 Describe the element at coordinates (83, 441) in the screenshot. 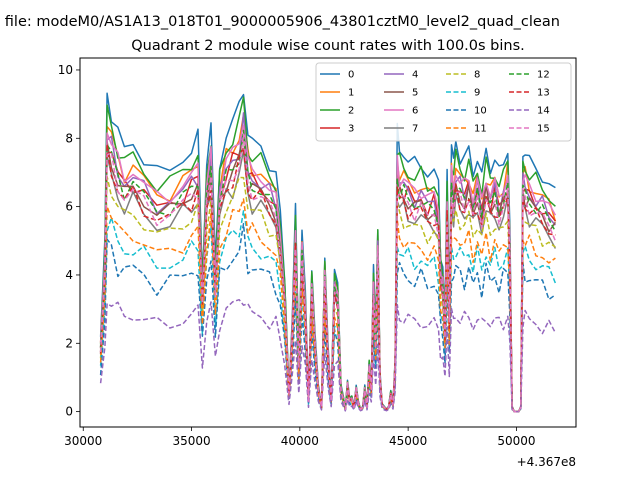

I see `x-tick-label: 30000` at that location.